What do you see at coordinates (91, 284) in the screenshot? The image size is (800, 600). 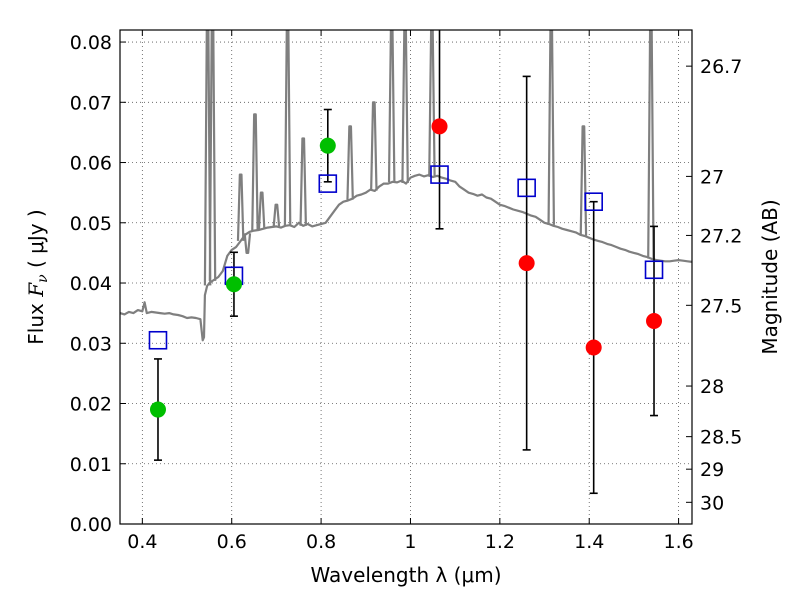 I see `y-tick-label: 0.04` at bounding box center [91, 284].